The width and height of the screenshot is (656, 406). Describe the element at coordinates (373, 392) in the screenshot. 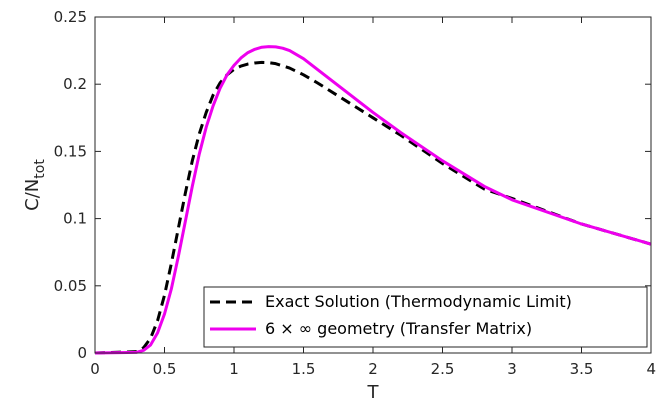

I see `x-axis-label: T` at that location.